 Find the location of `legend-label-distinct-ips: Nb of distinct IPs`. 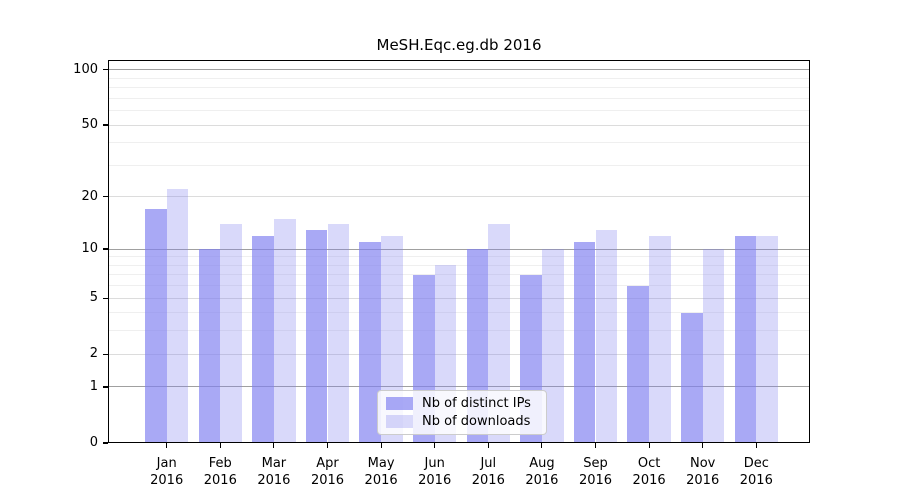

legend-label-distinct-ips: Nb of distinct IPs is located at coordinates (476, 403).